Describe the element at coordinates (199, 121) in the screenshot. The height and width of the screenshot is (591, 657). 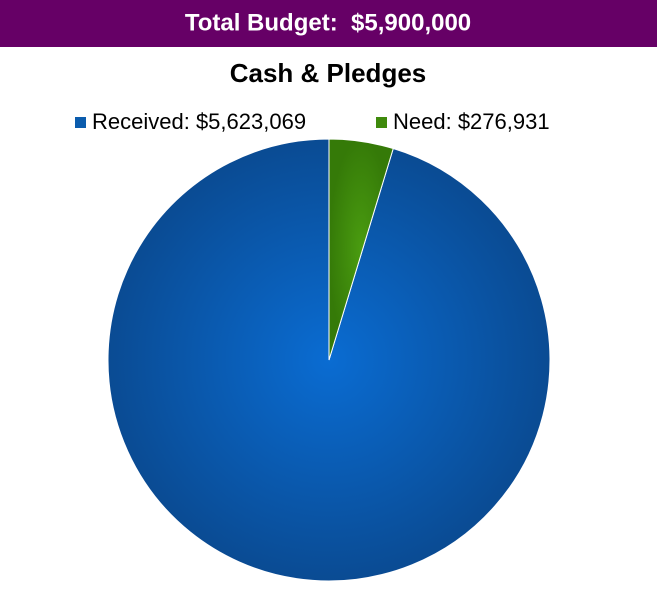
I see `legend-label: Received: $5,623,069` at that location.